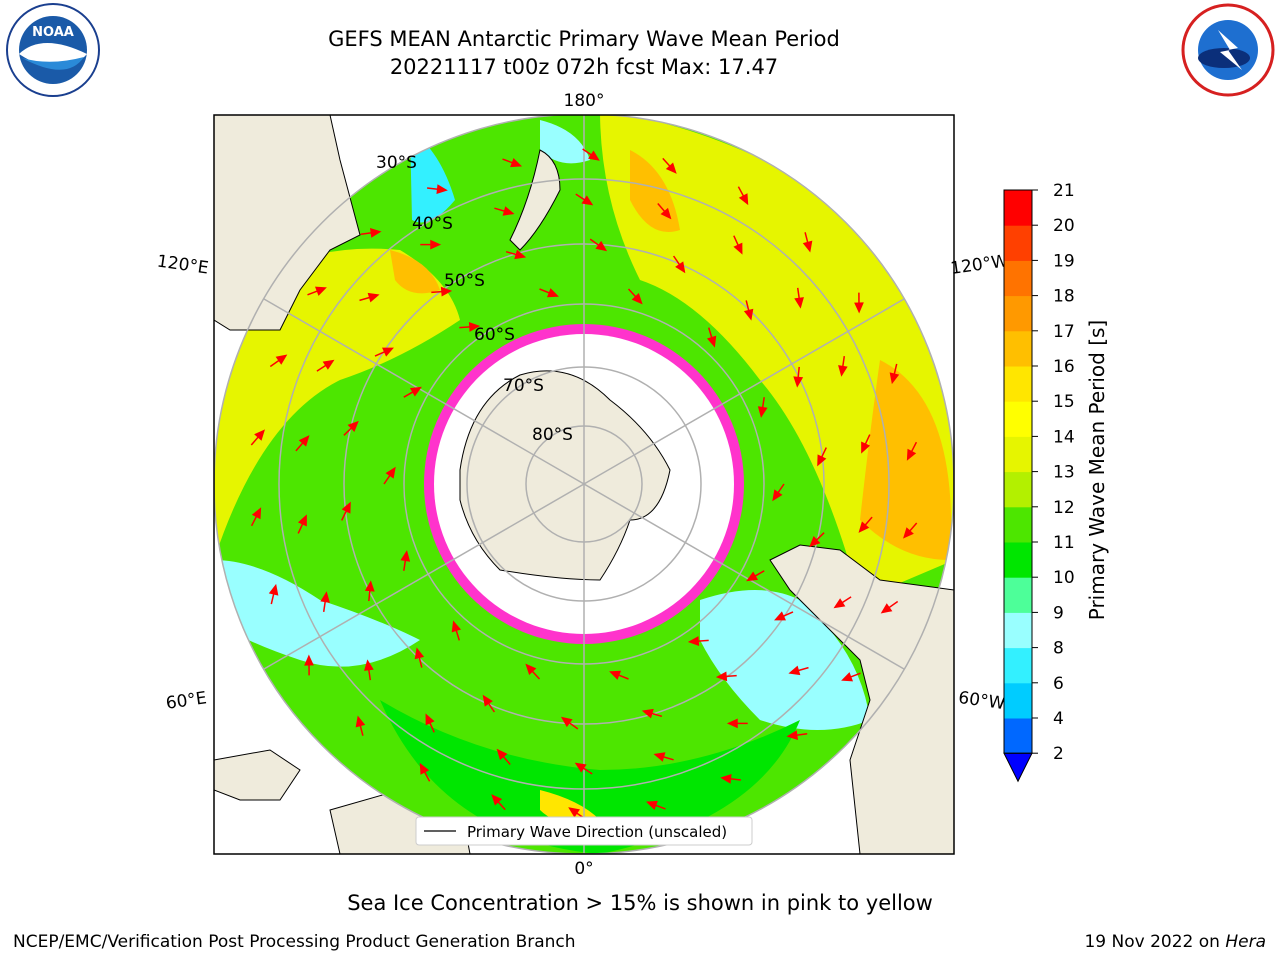 The height and width of the screenshot is (960, 1280). I want to click on colorbar-tick-label: 21, so click(1064, 191).